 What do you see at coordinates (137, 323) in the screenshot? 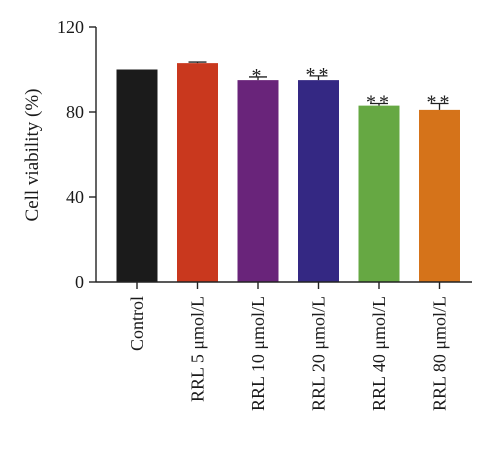
I see `x-tick-label: Control` at bounding box center [137, 323].